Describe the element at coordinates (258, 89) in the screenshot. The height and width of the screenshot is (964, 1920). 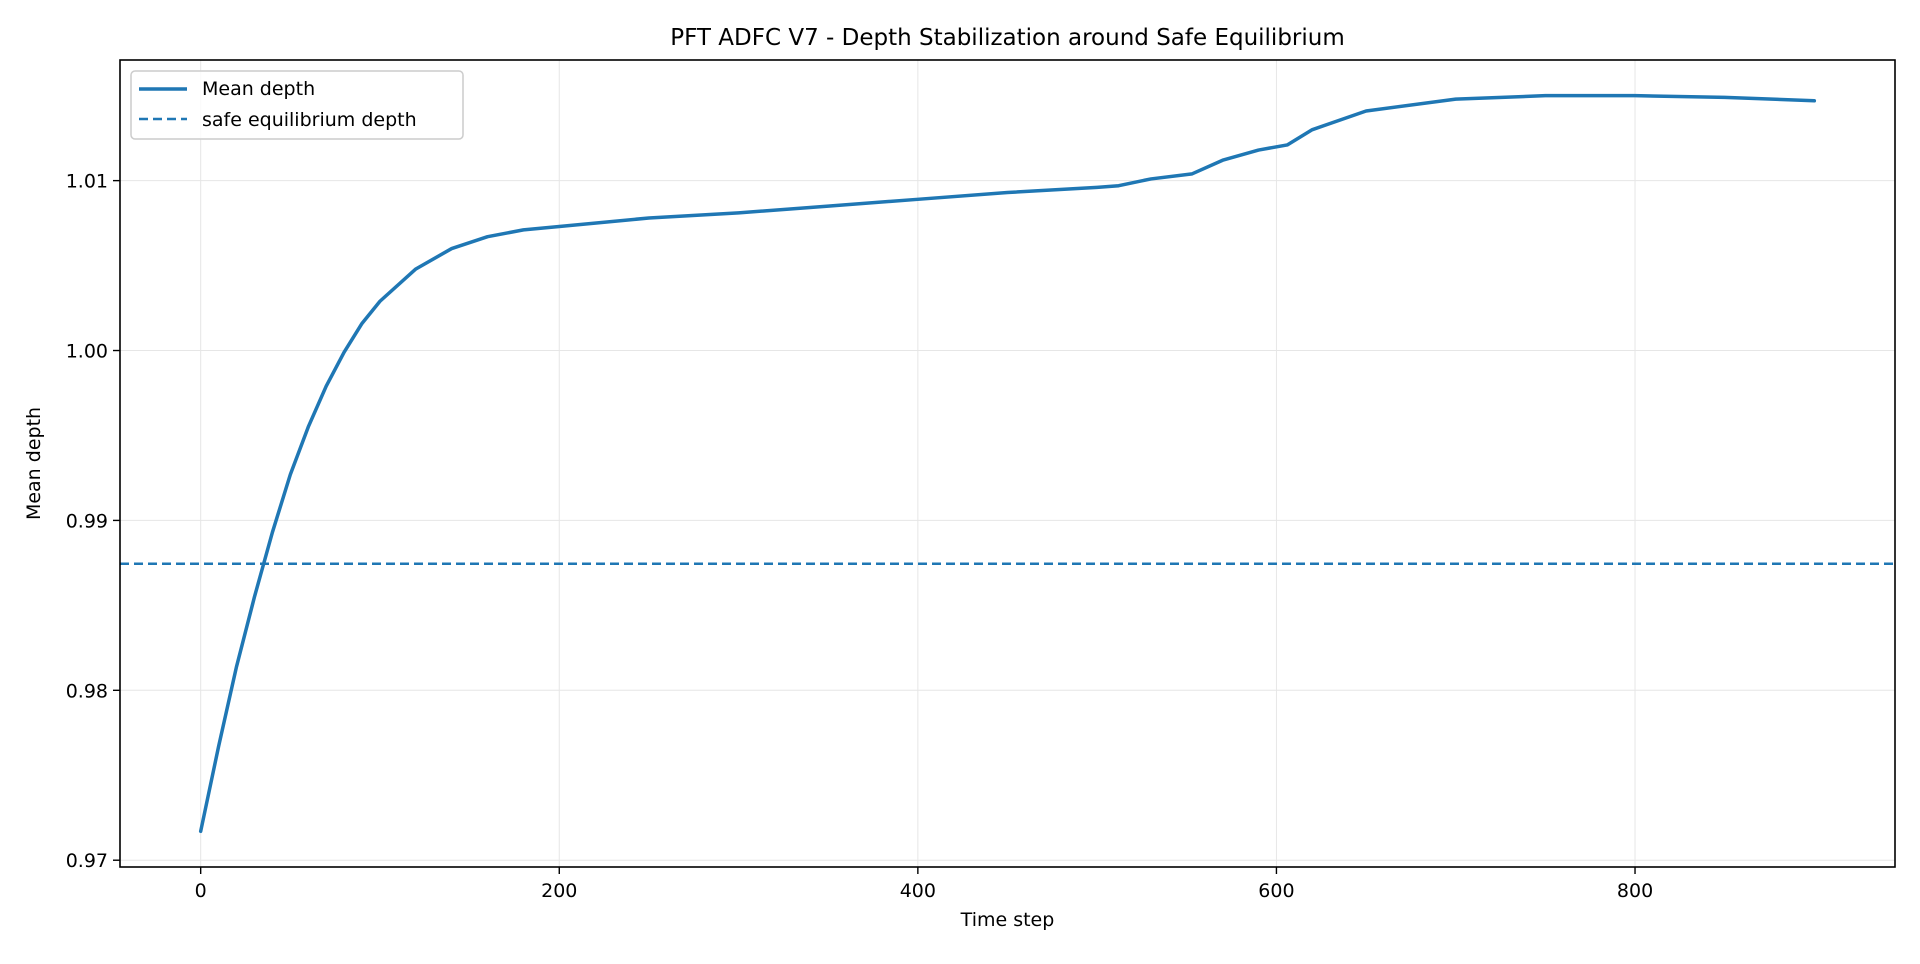
I see `legend-label-mean-depth: Mean depth` at that location.